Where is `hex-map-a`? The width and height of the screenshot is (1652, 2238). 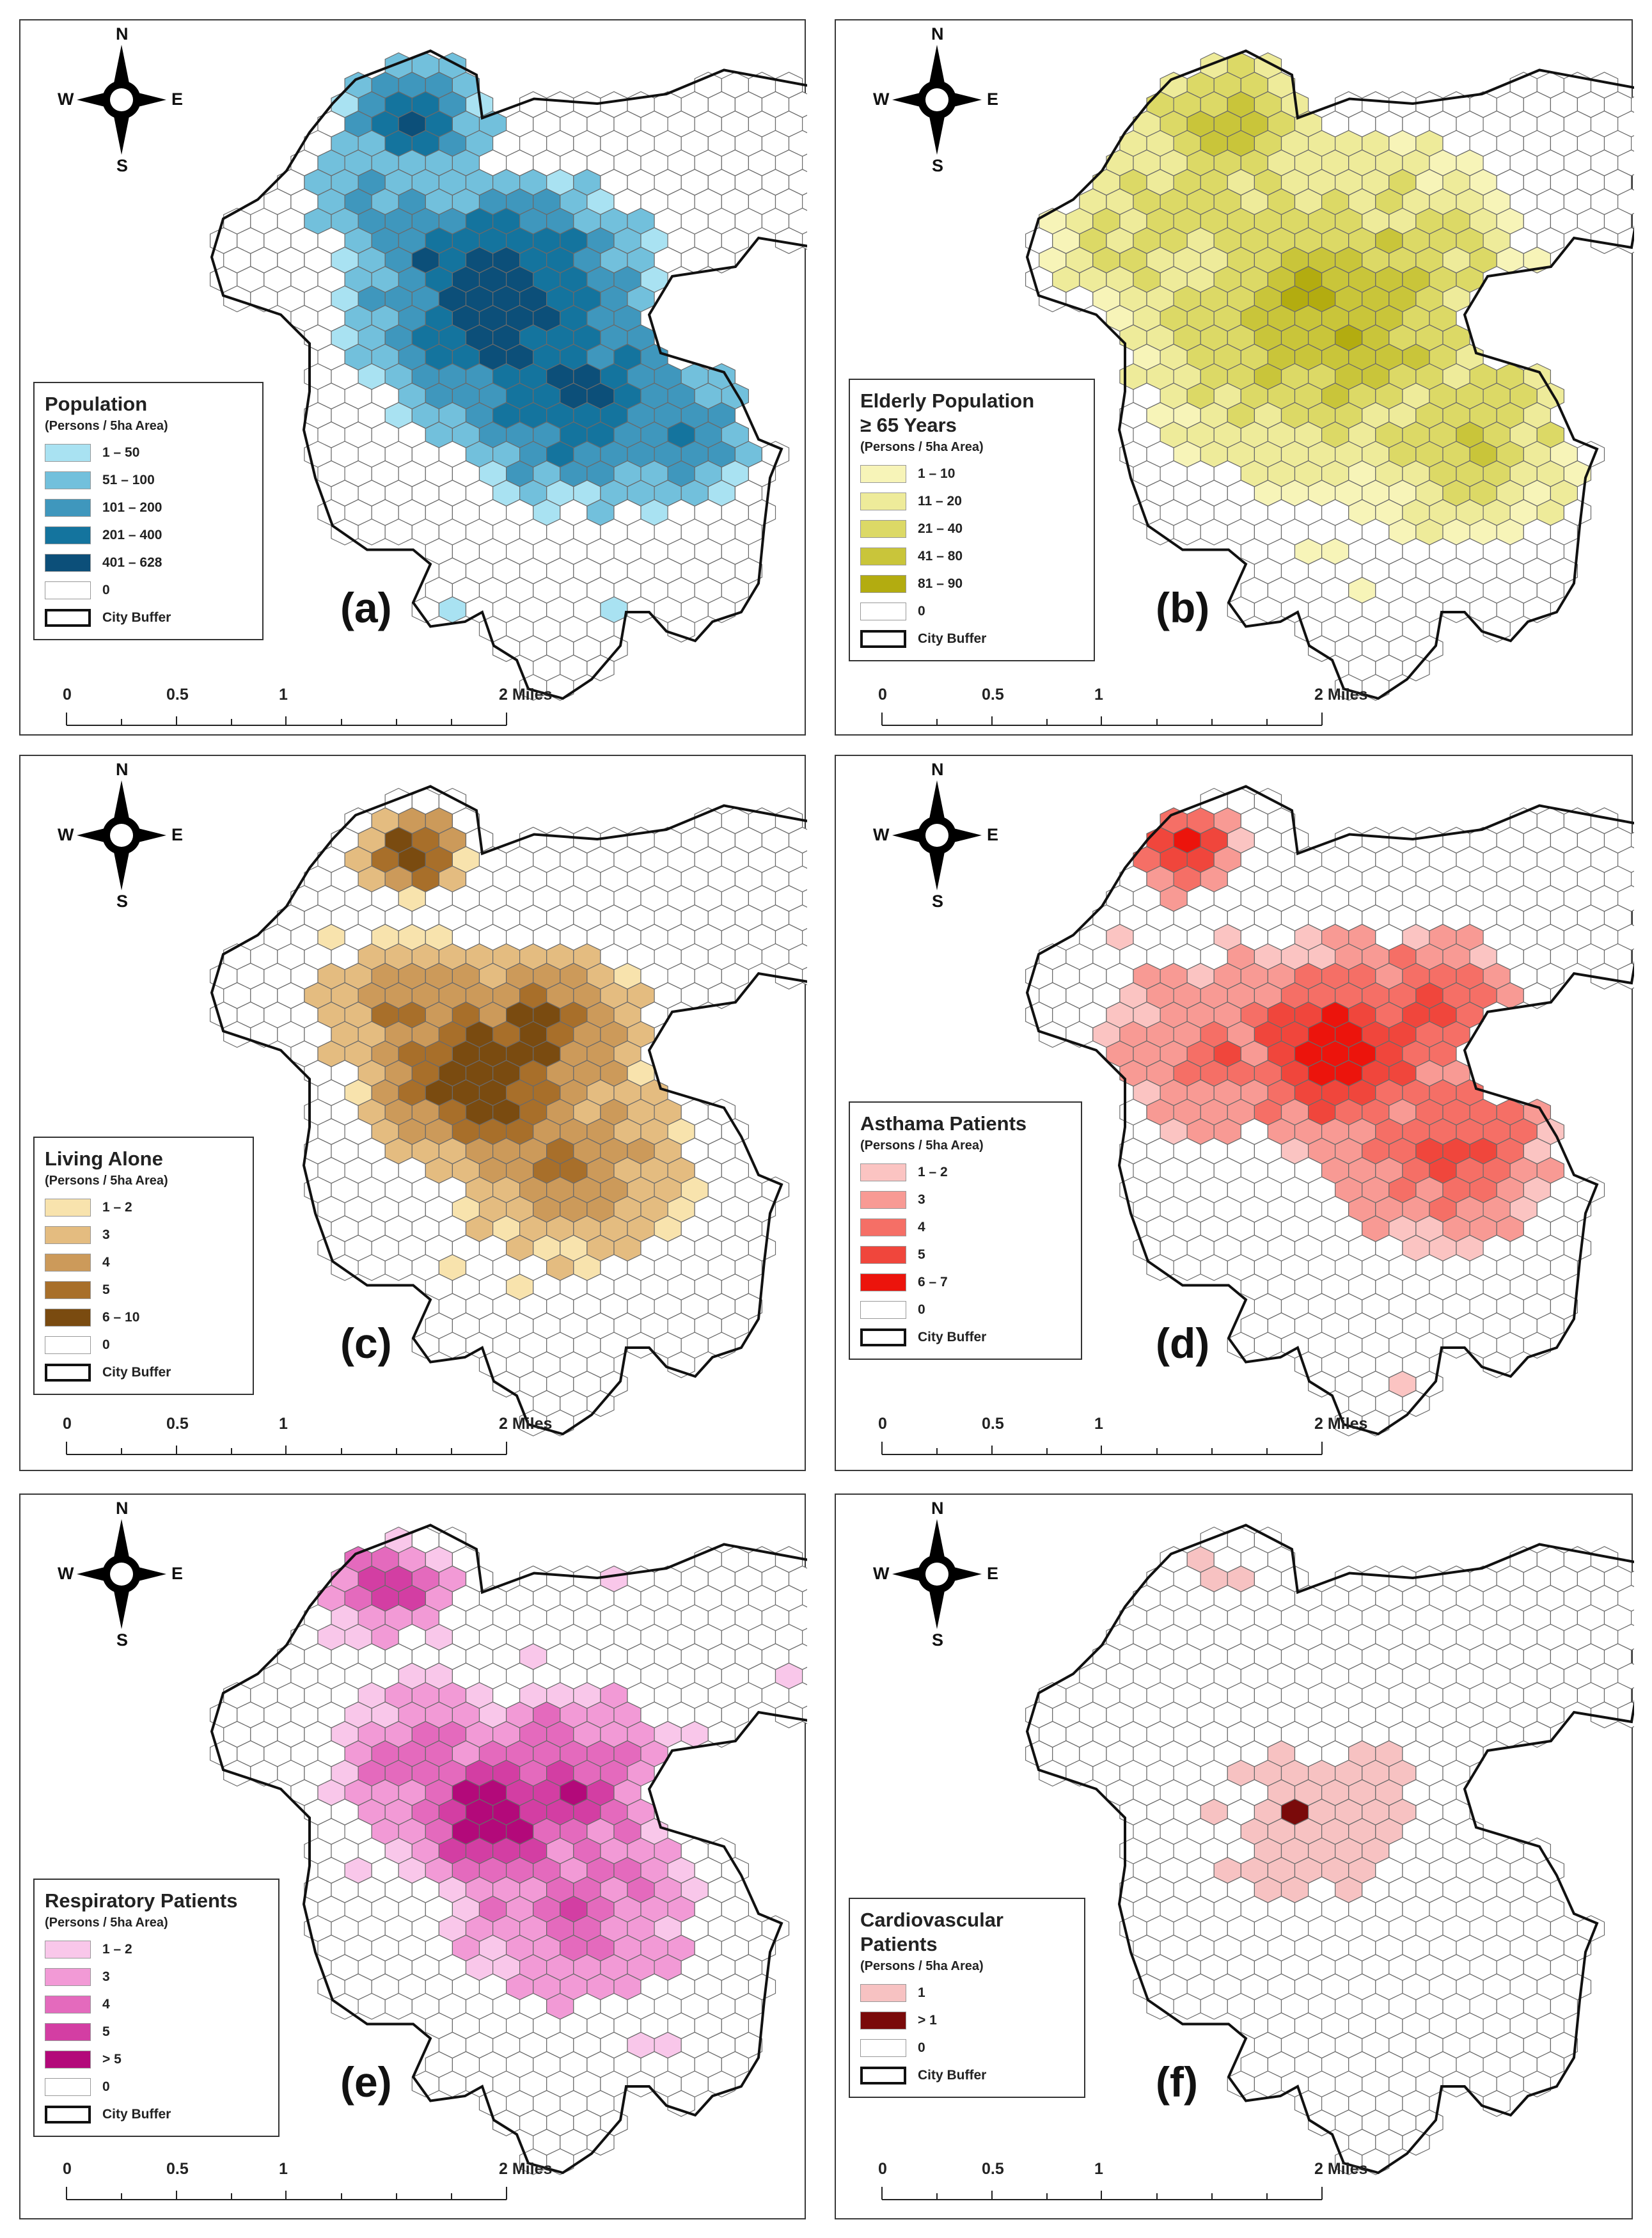
hex-map-a is located at coordinates (509, 375).